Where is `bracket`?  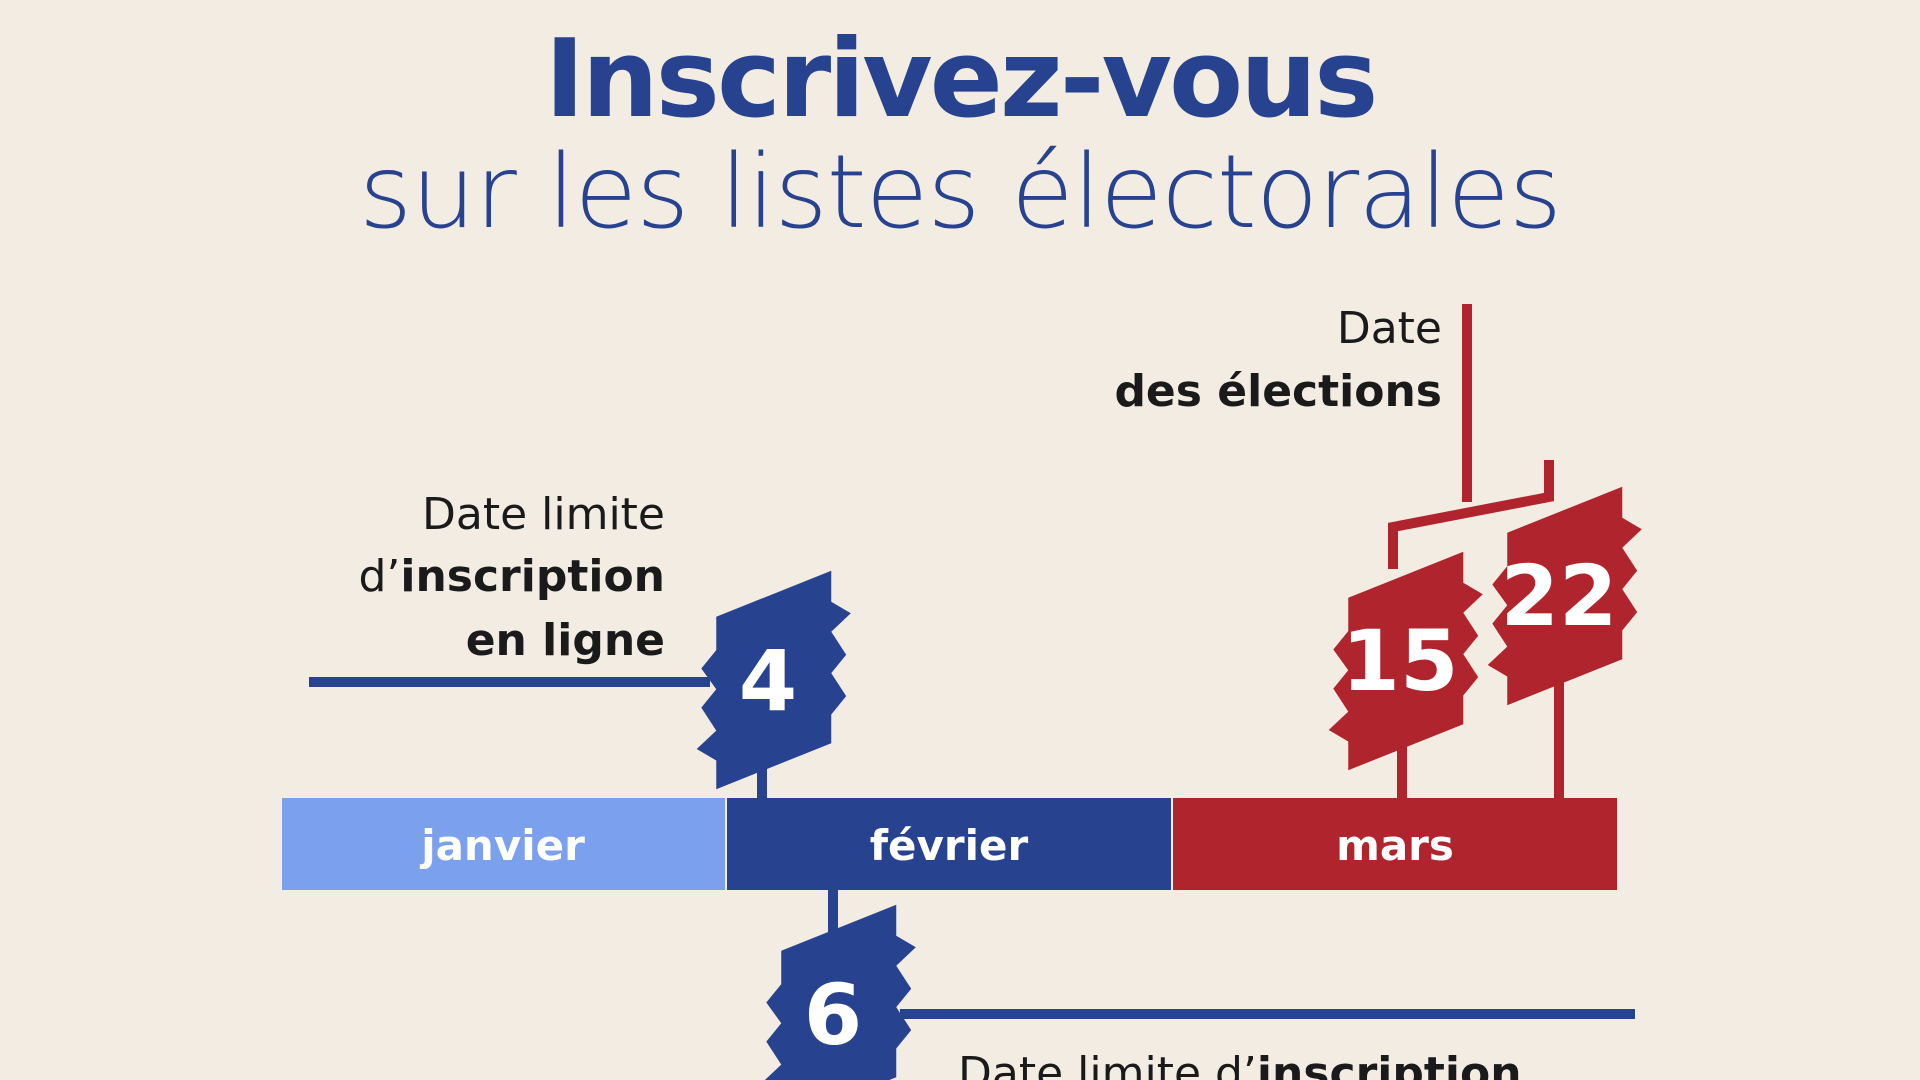 bracket is located at coordinates (1471, 514).